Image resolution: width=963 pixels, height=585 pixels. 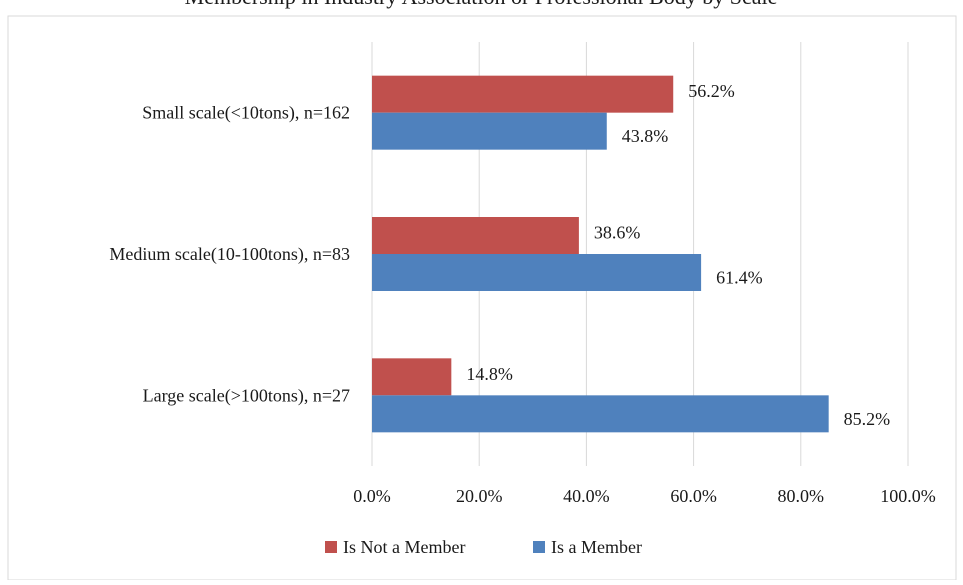 What do you see at coordinates (711, 91) in the screenshot?
I see `data-label: 56.2%` at bounding box center [711, 91].